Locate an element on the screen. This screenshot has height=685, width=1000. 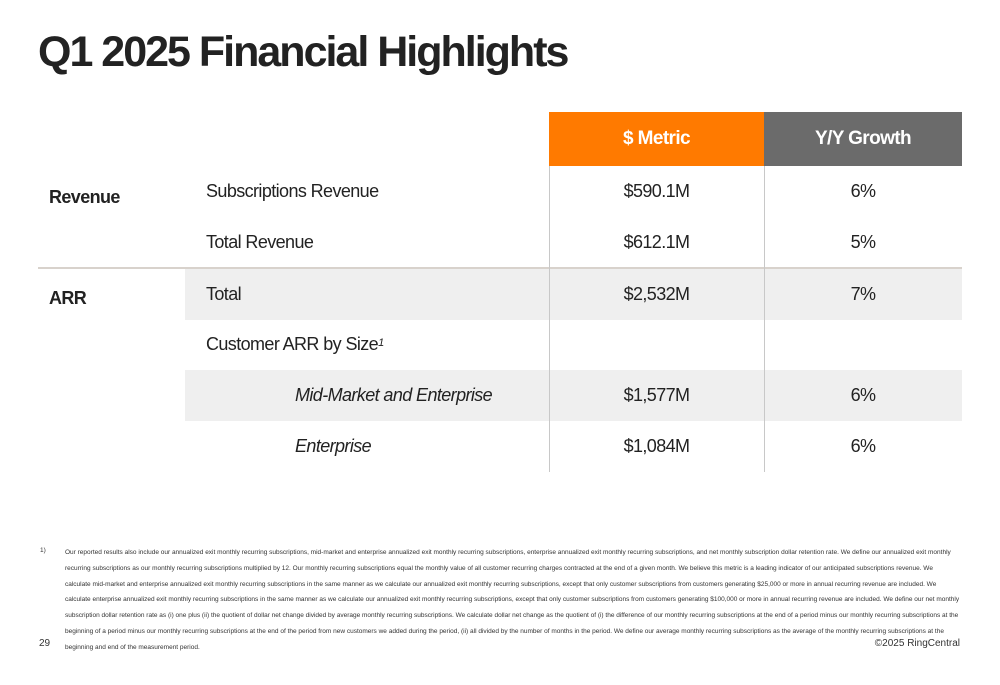
row-shade-mid-market is located at coordinates (573, 395).